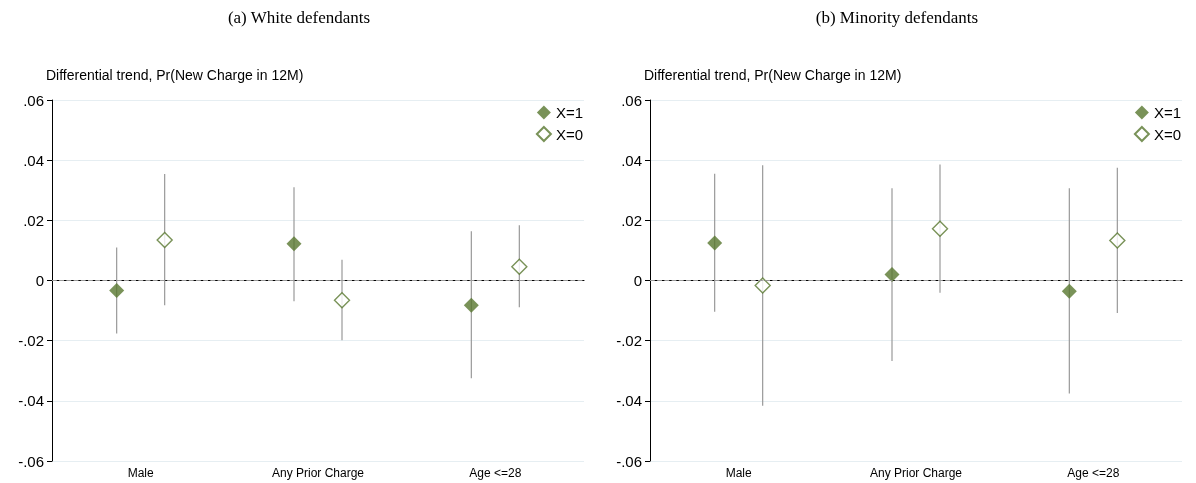  Describe the element at coordinates (897, 17) in the screenshot. I see `chart-title: (b) Minority defendants` at that location.